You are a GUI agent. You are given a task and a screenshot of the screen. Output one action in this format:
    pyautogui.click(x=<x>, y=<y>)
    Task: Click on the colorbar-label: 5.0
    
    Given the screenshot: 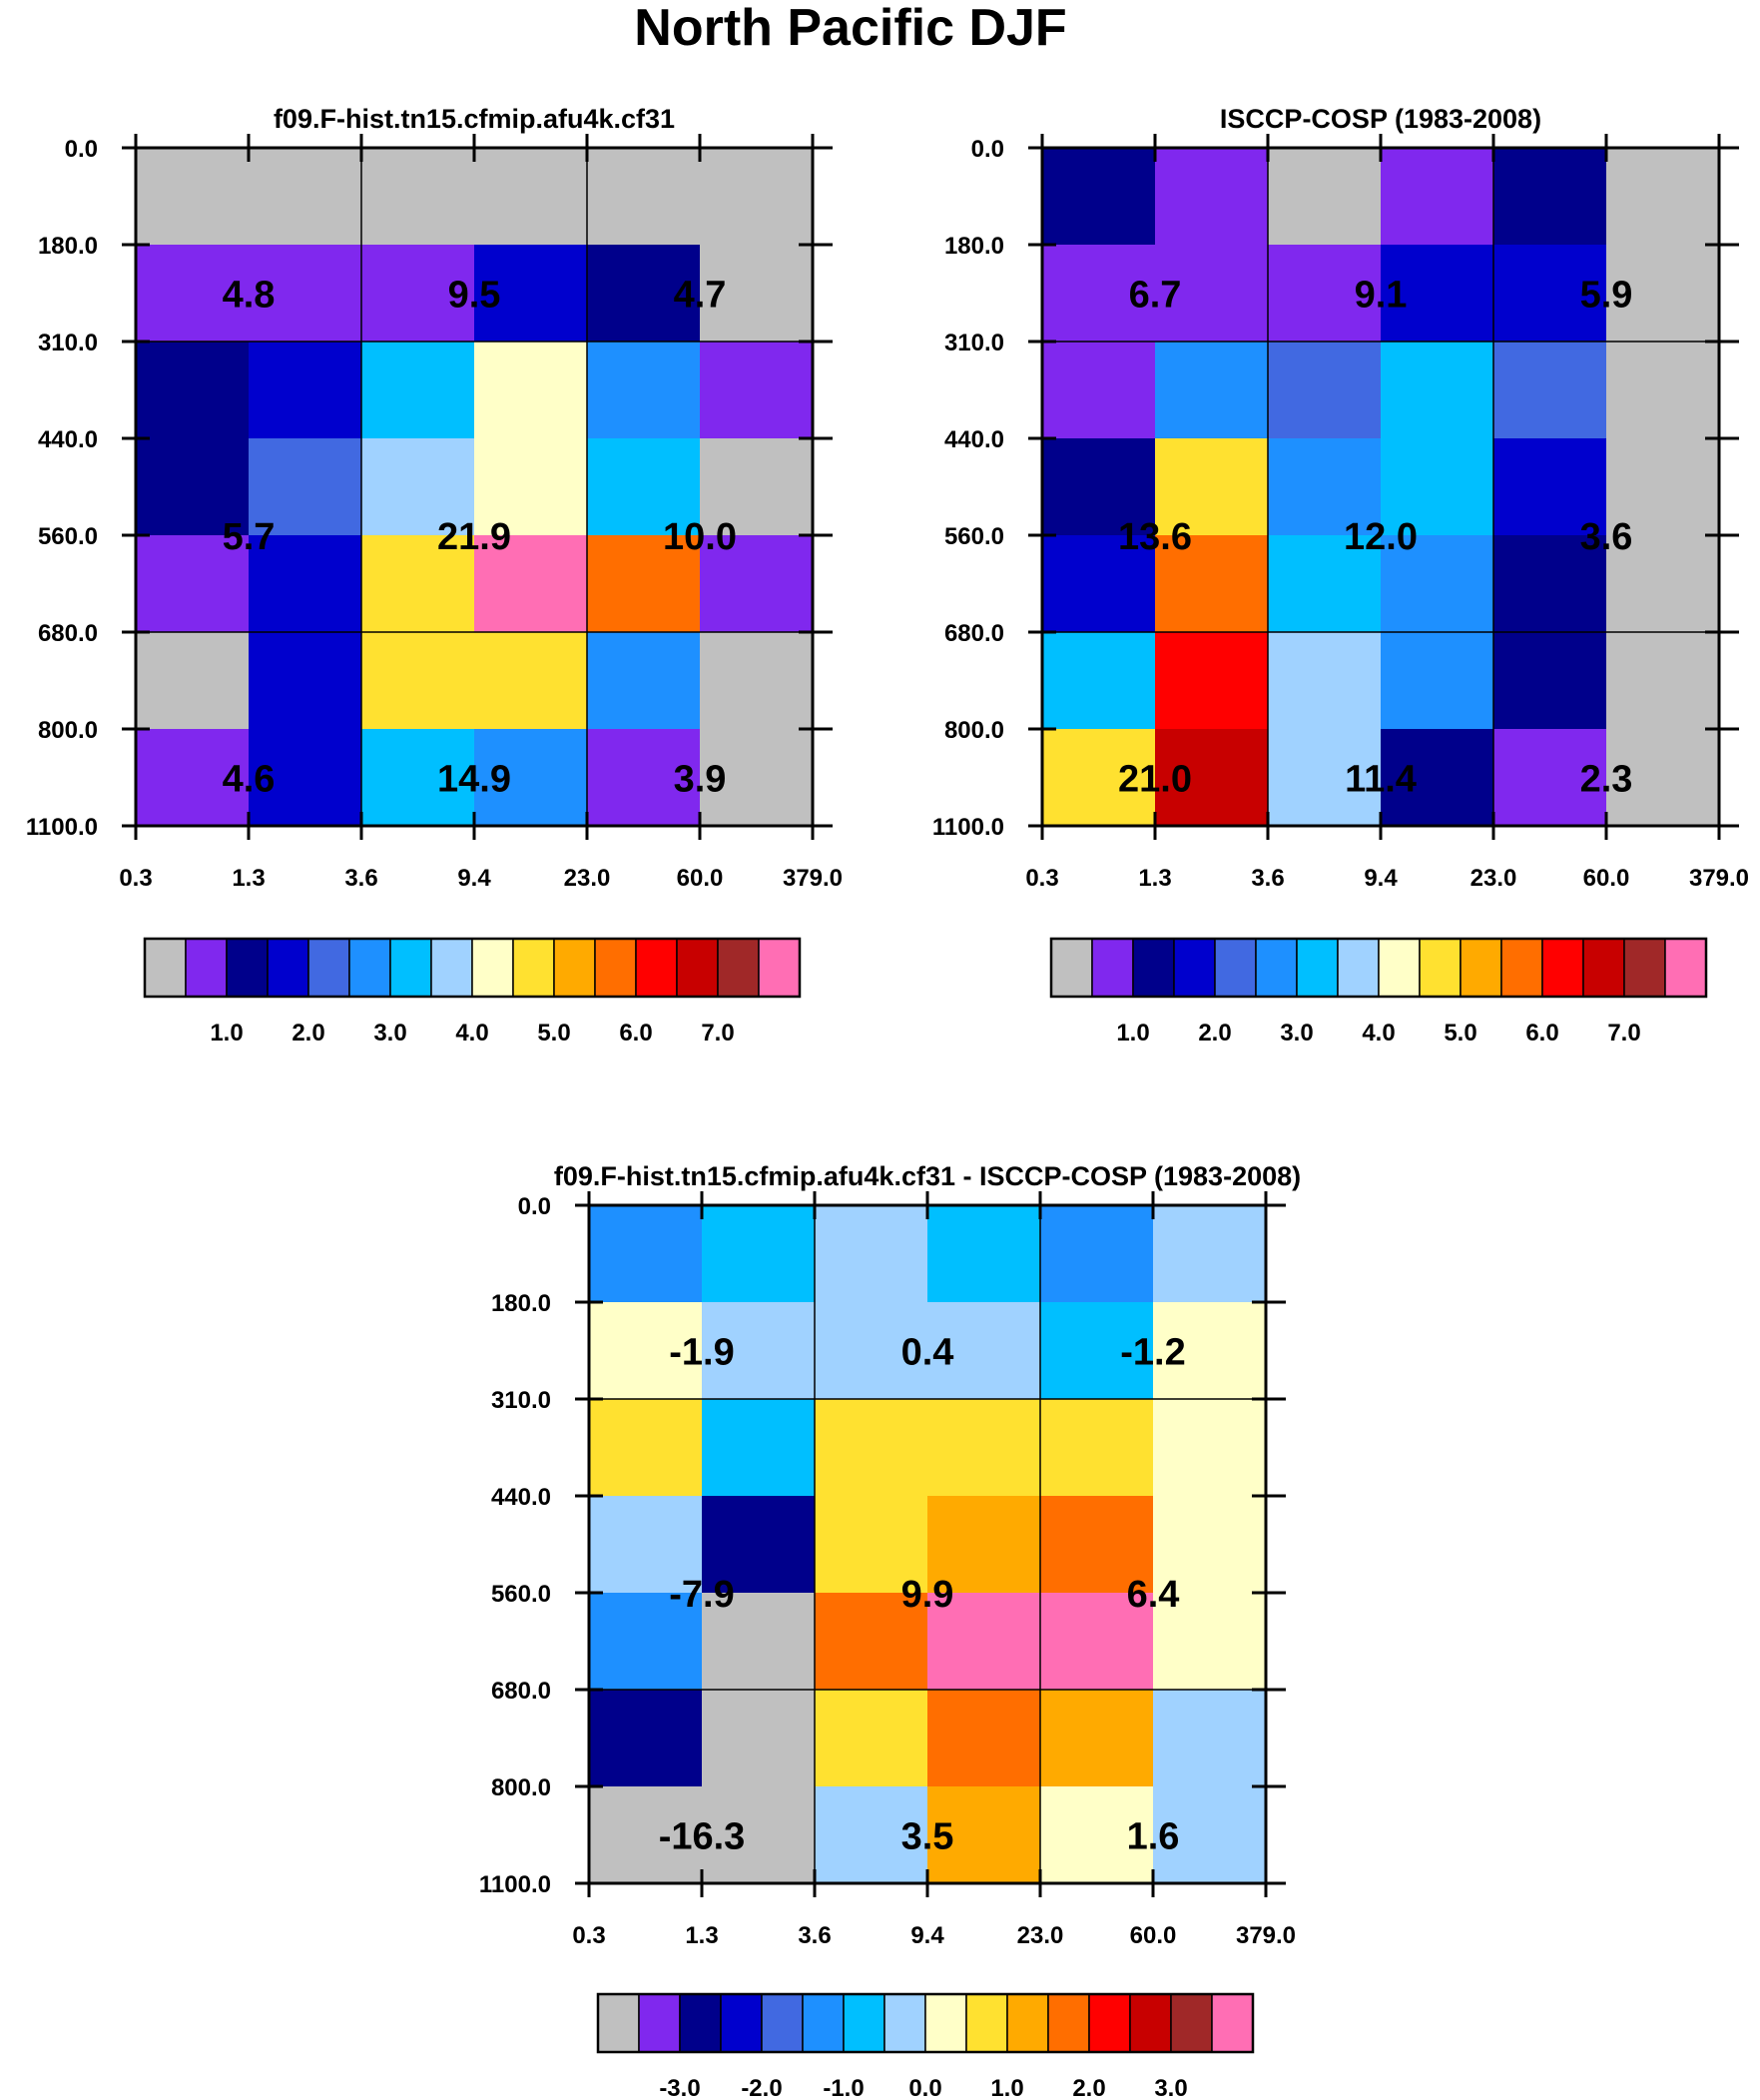 What is the action you would take?
    pyautogui.click(x=553, y=1033)
    